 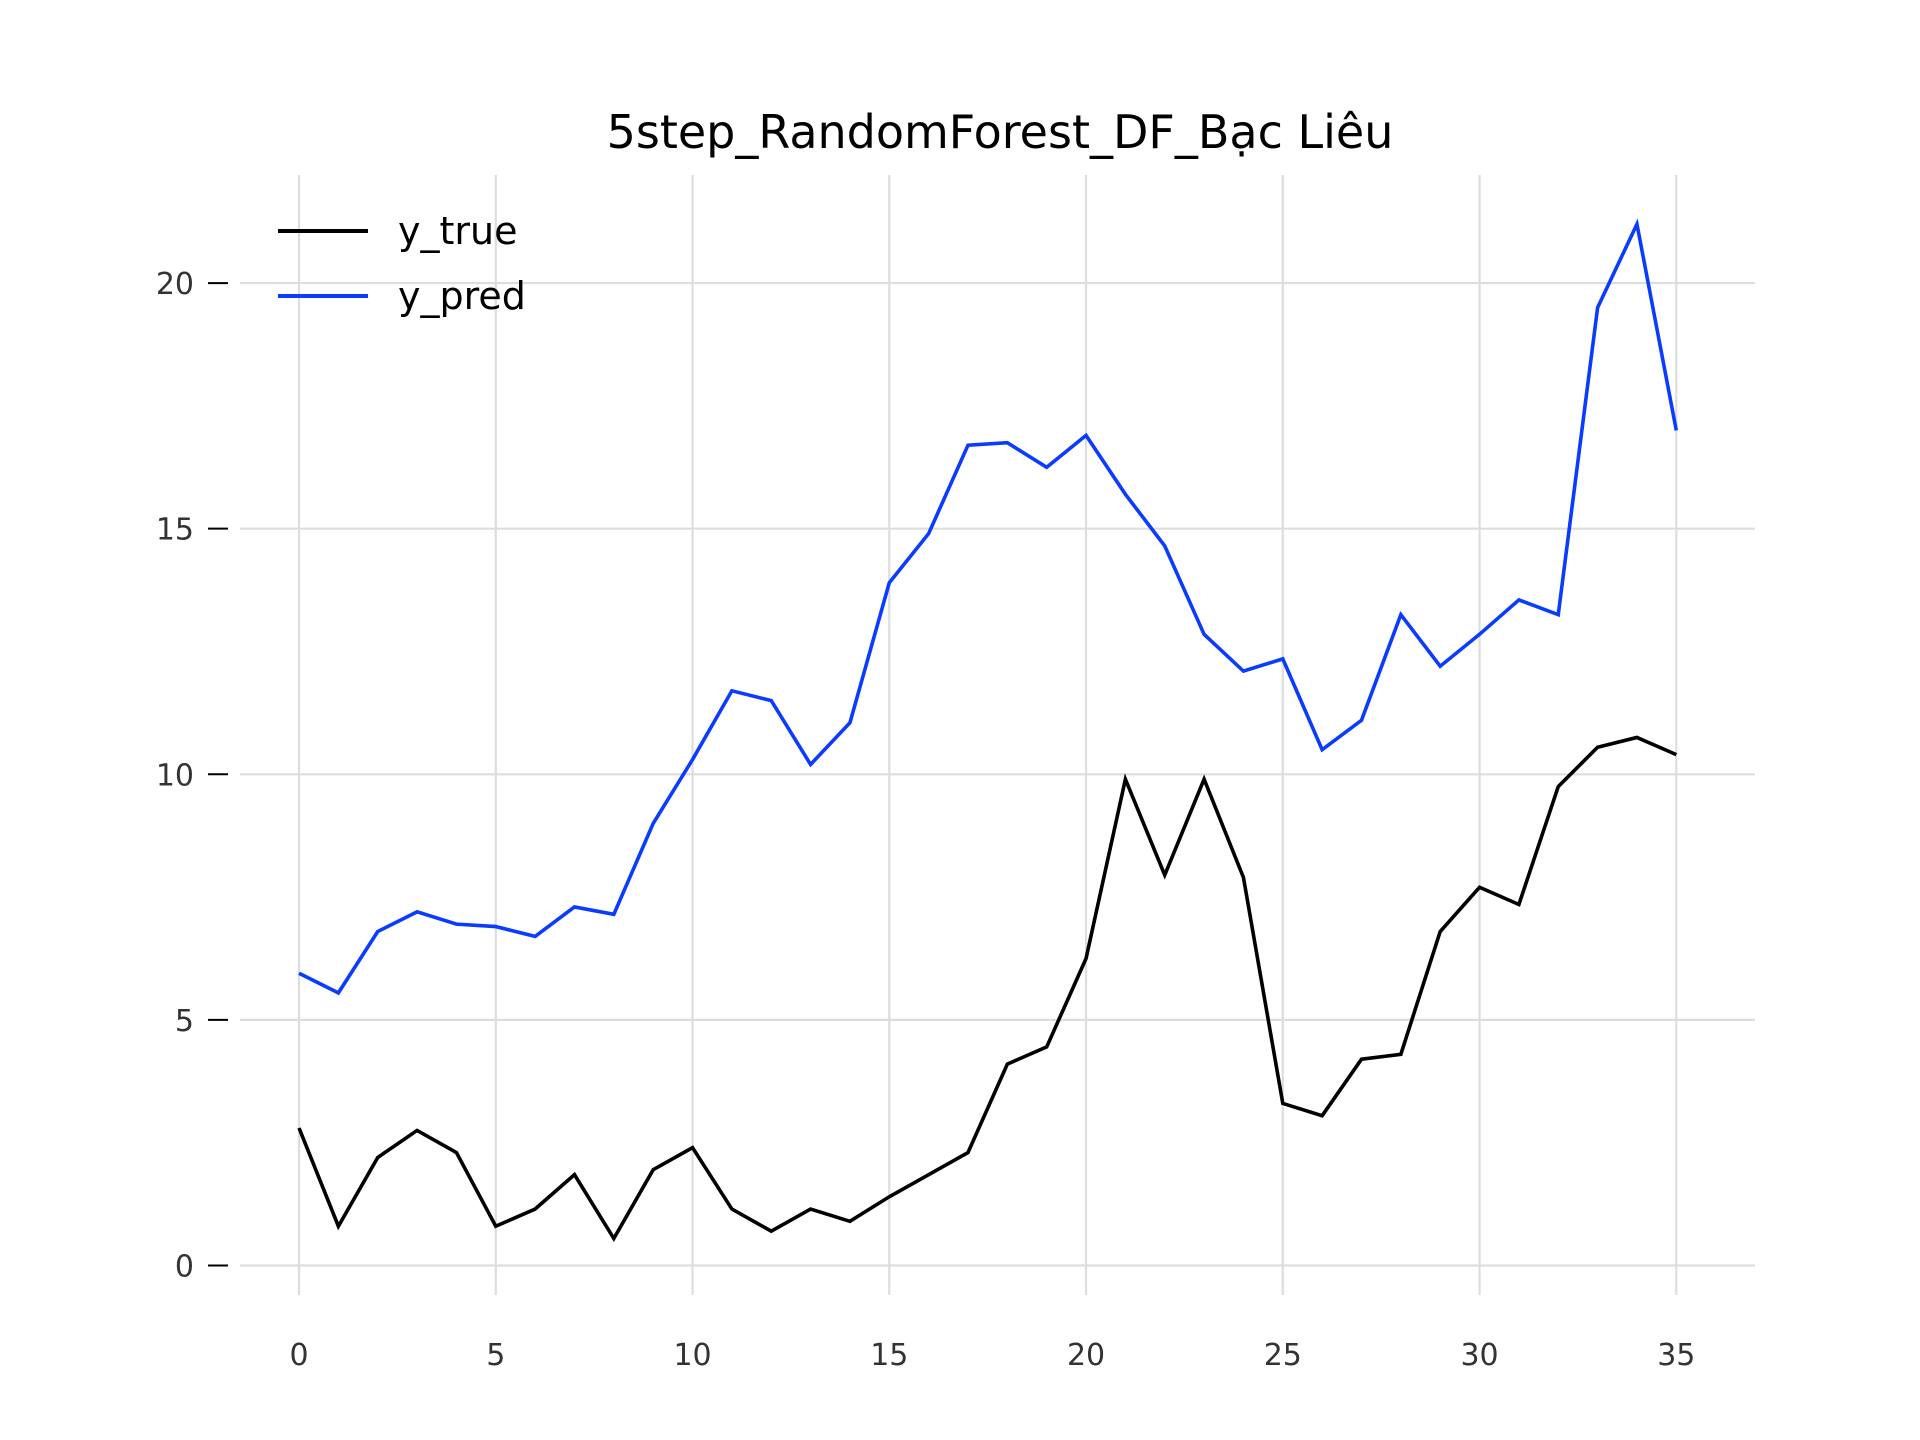 What do you see at coordinates (184, 1267) in the screenshot?
I see `y-tick-label: 0` at bounding box center [184, 1267].